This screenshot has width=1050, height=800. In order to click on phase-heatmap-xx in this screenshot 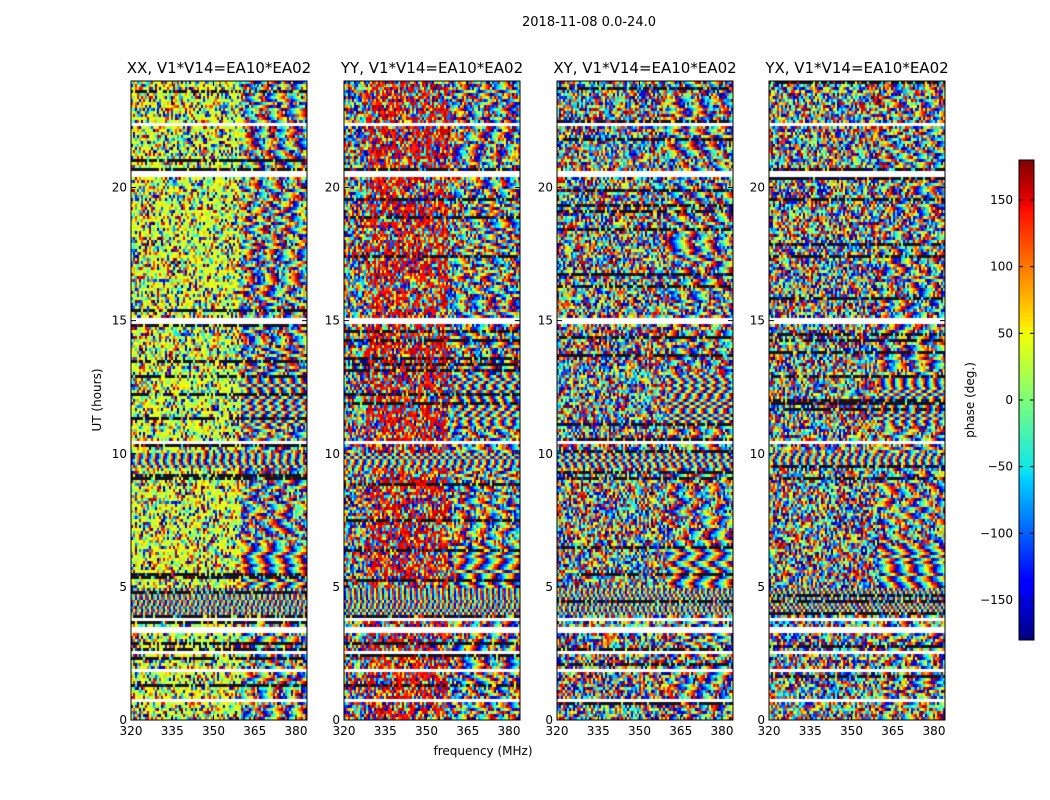, I will do `click(219, 400)`.